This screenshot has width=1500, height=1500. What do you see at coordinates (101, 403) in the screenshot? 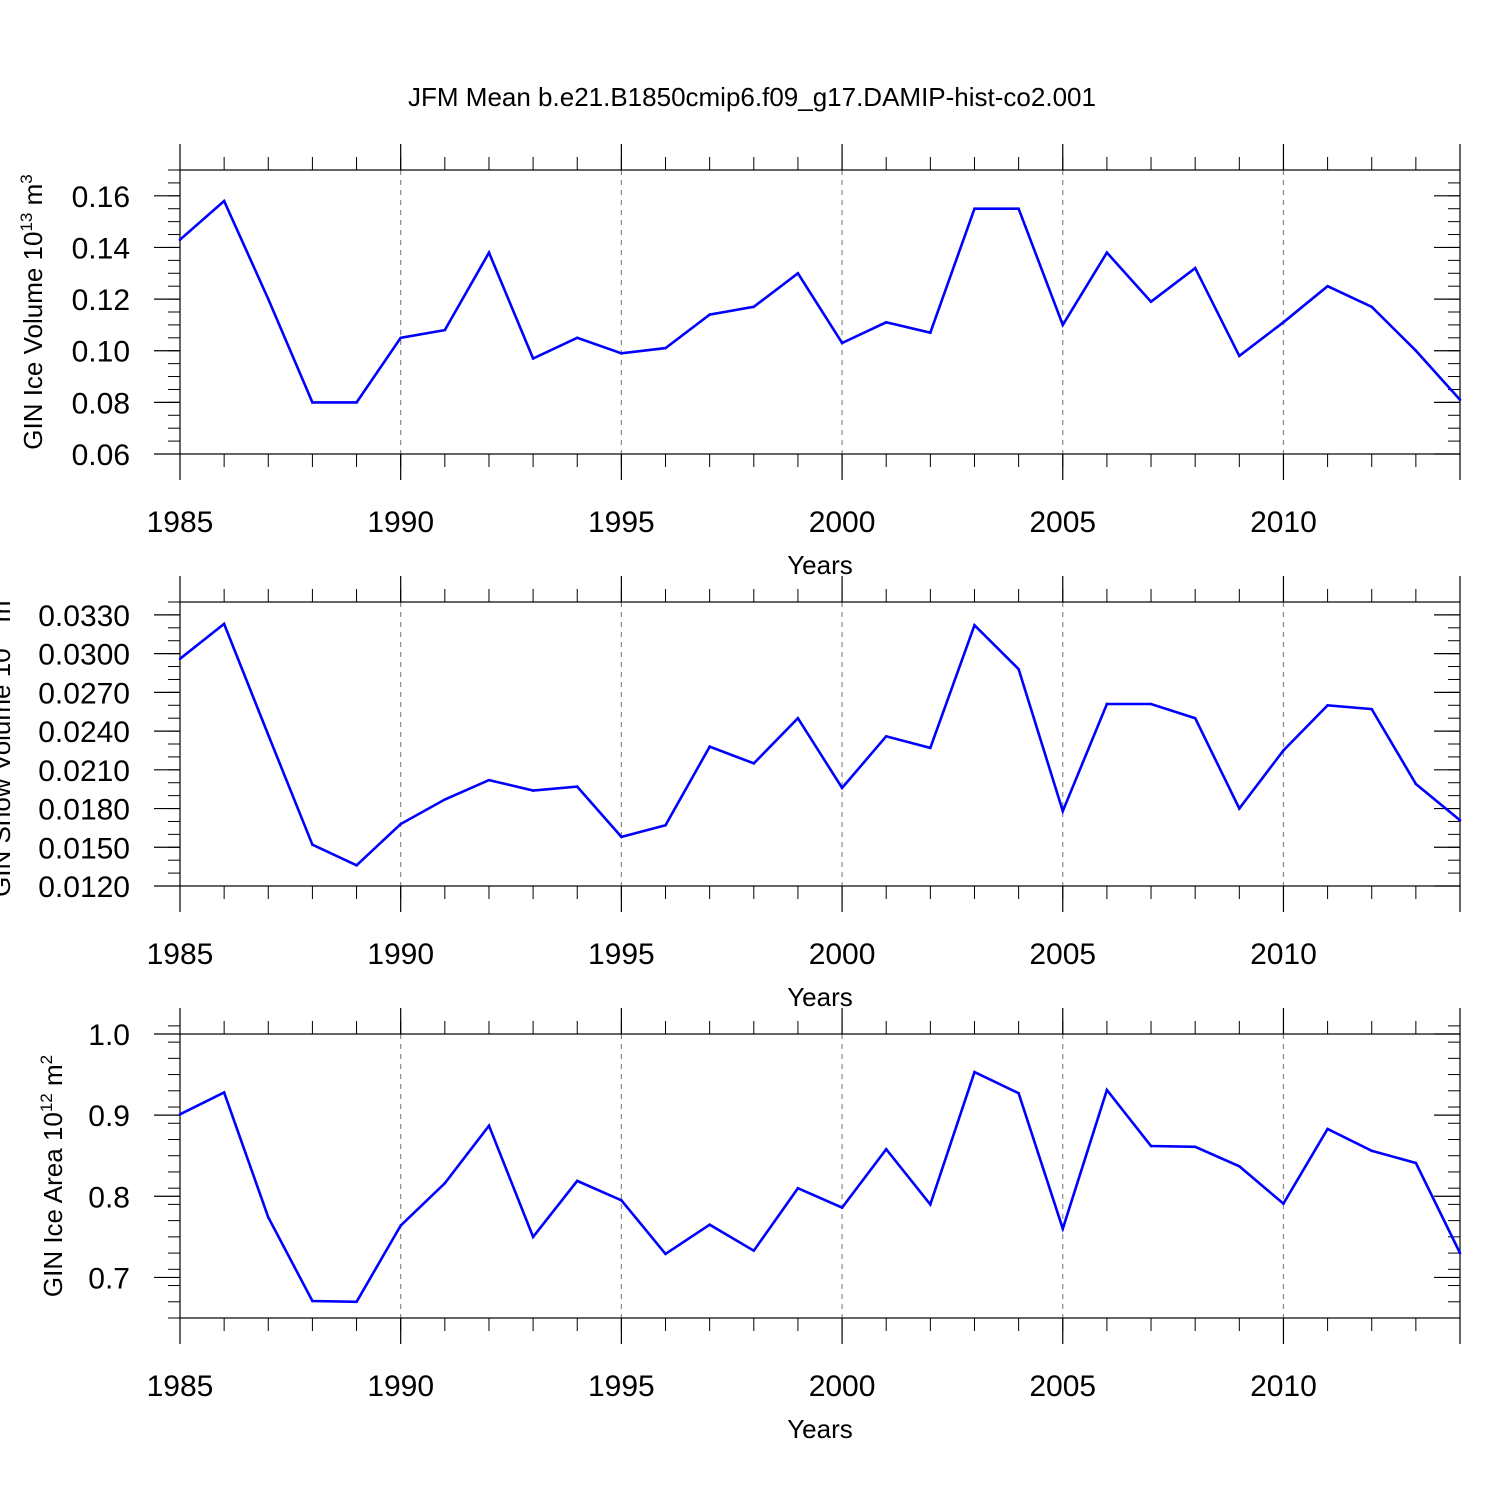
I see `y-tick-label: 0.08` at bounding box center [101, 403].